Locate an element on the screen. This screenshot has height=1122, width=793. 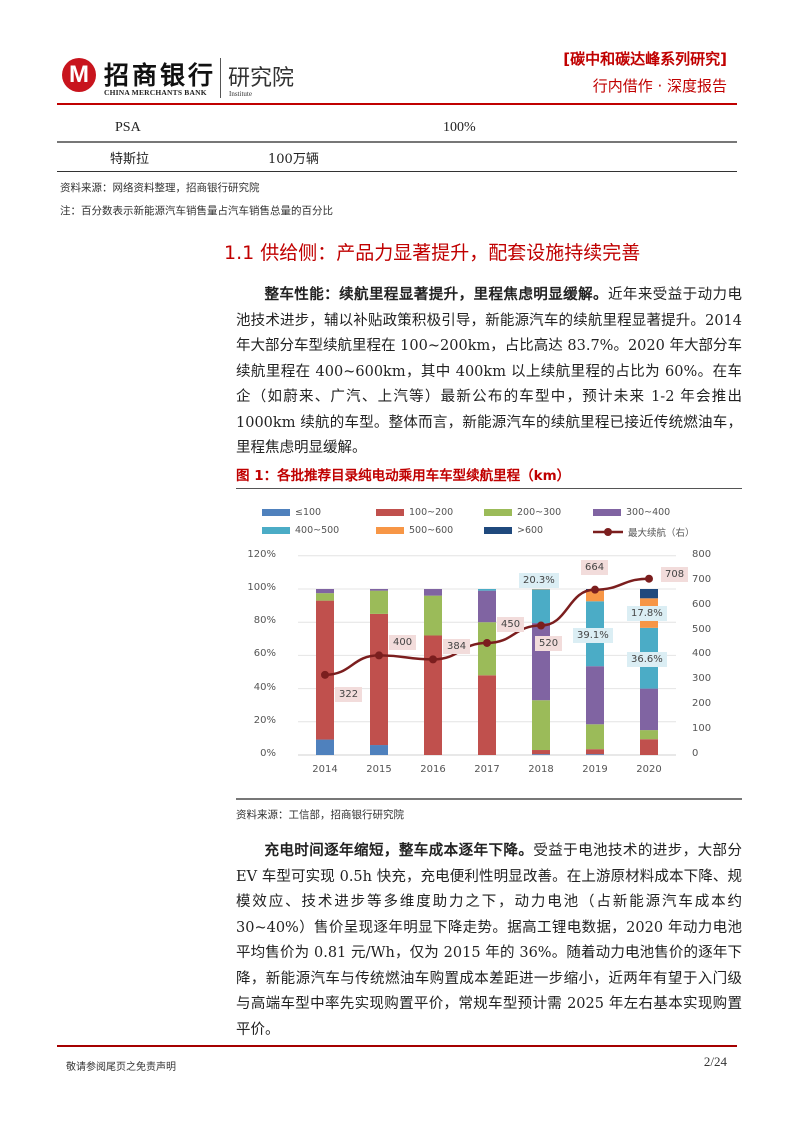
bar-percent-label: 17.8% is located at coordinates (647, 613).